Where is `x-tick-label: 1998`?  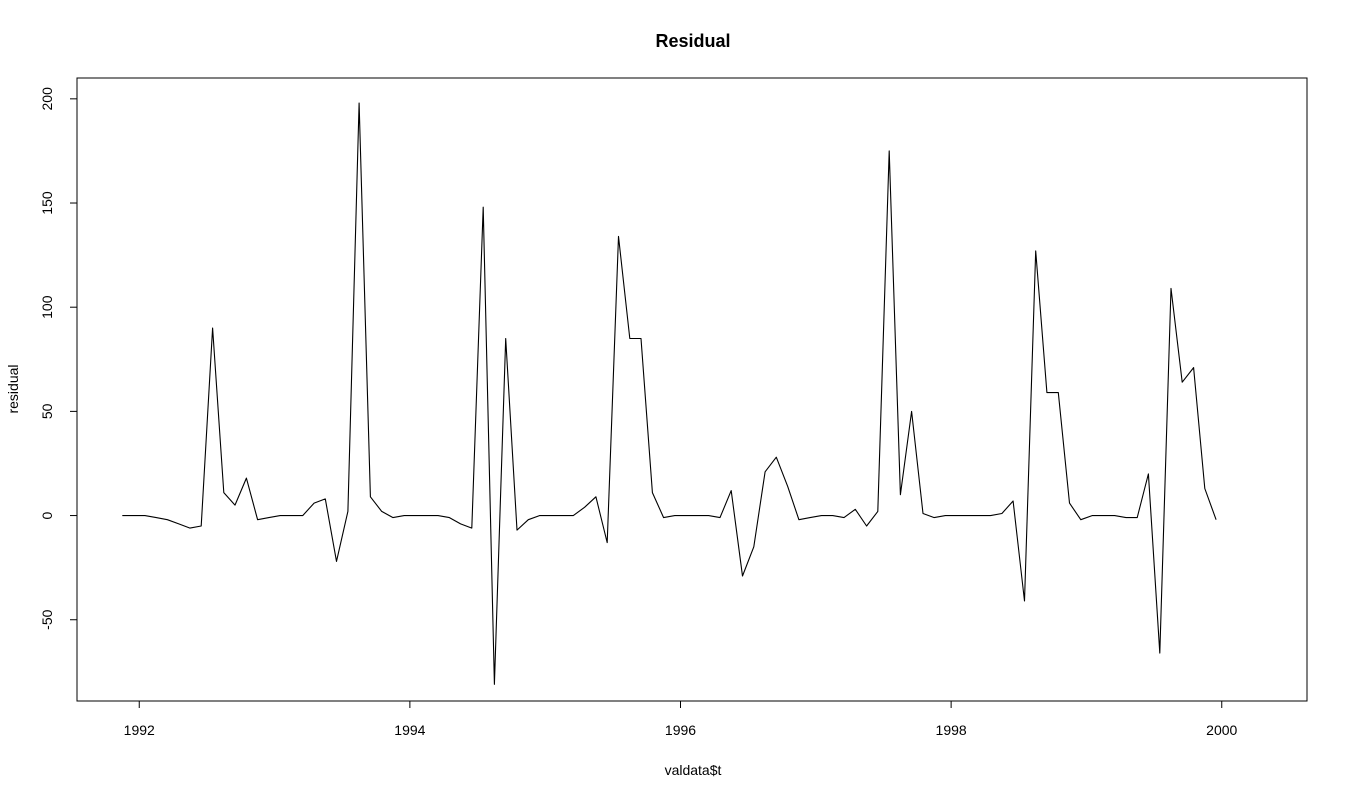 x-tick-label: 1998 is located at coordinates (951, 730).